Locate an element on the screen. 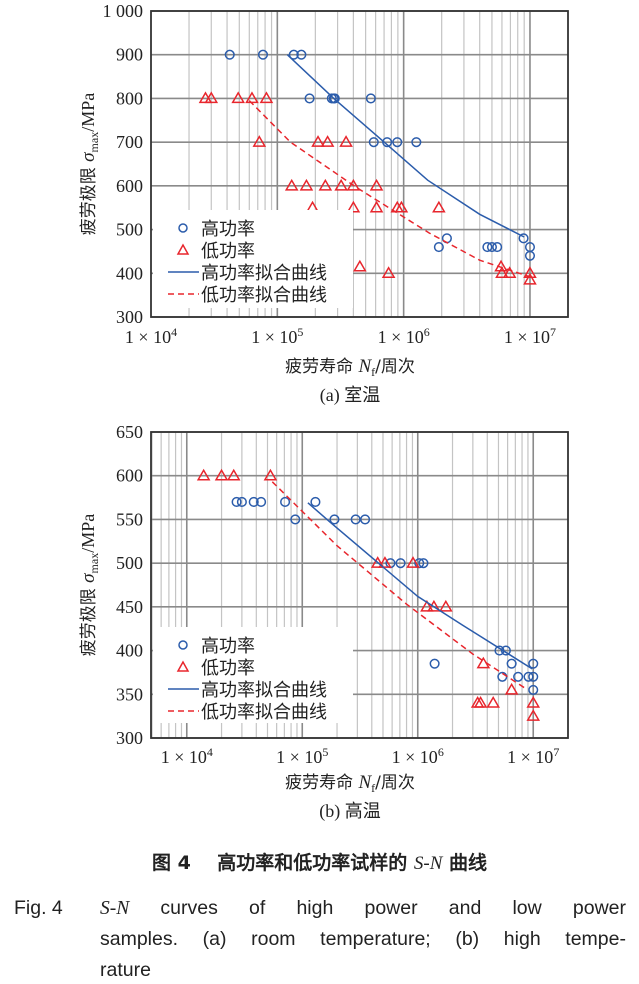  caption-cn-sn: S-N is located at coordinates (428, 863).